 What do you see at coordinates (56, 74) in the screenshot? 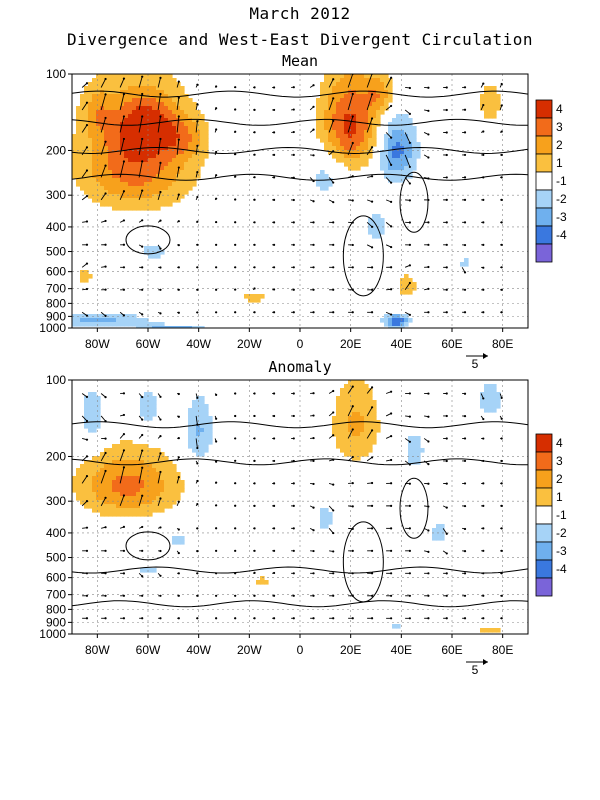
I see `y-tick-label: 100` at bounding box center [56, 74].